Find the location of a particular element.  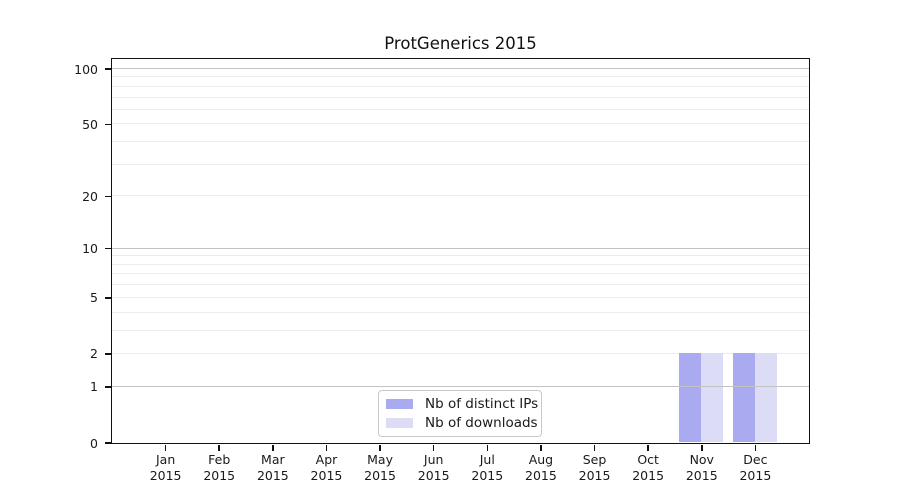

chart-title: ProtGenerics 2015 is located at coordinates (460, 43).